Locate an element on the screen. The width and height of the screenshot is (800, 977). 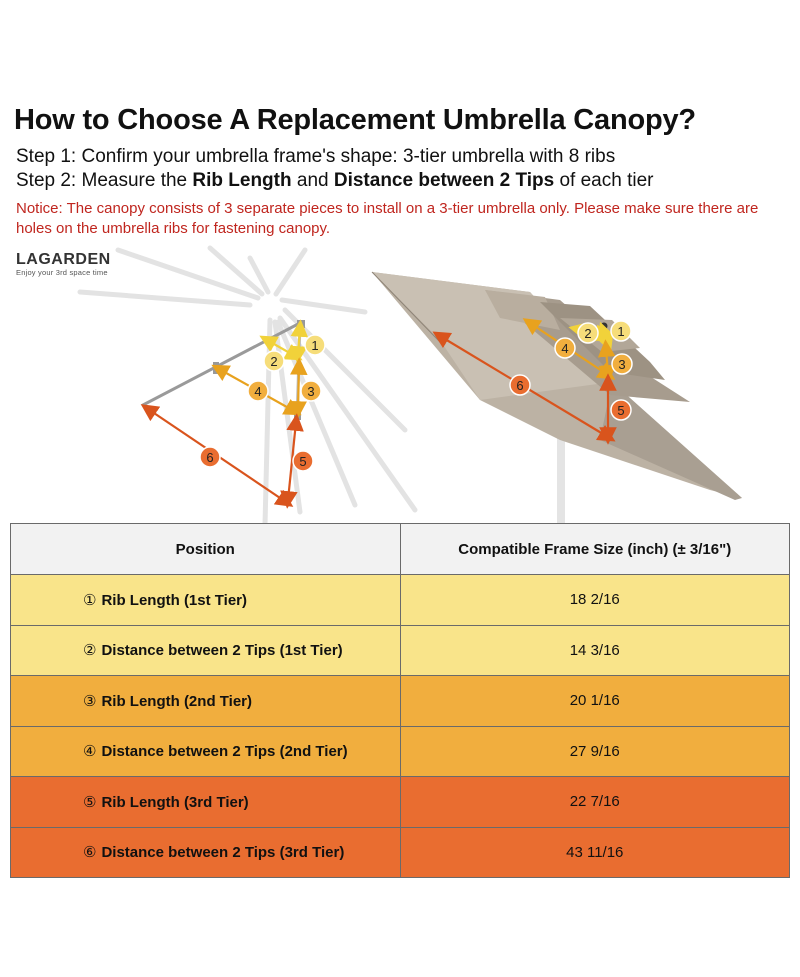
size-cell: 43 11/16 is located at coordinates (594, 852).